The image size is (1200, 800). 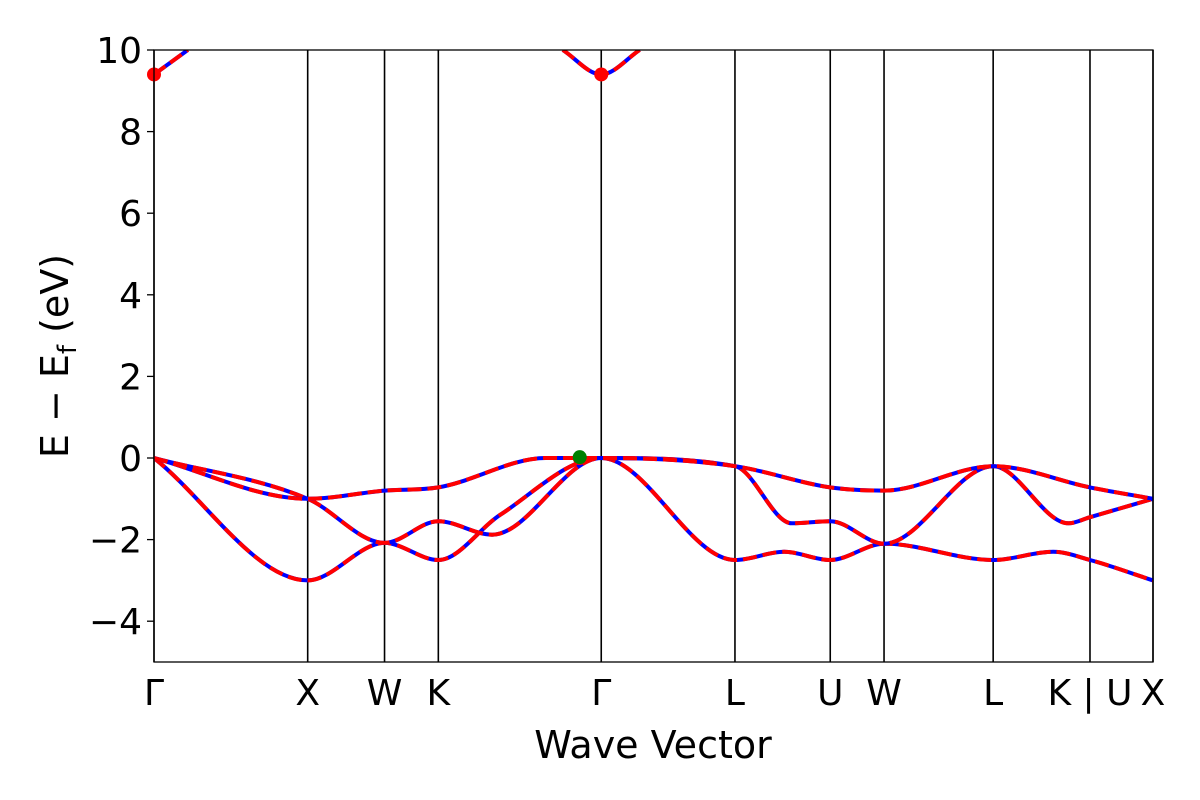 I want to click on x-tick-label: U, so click(x=830, y=693).